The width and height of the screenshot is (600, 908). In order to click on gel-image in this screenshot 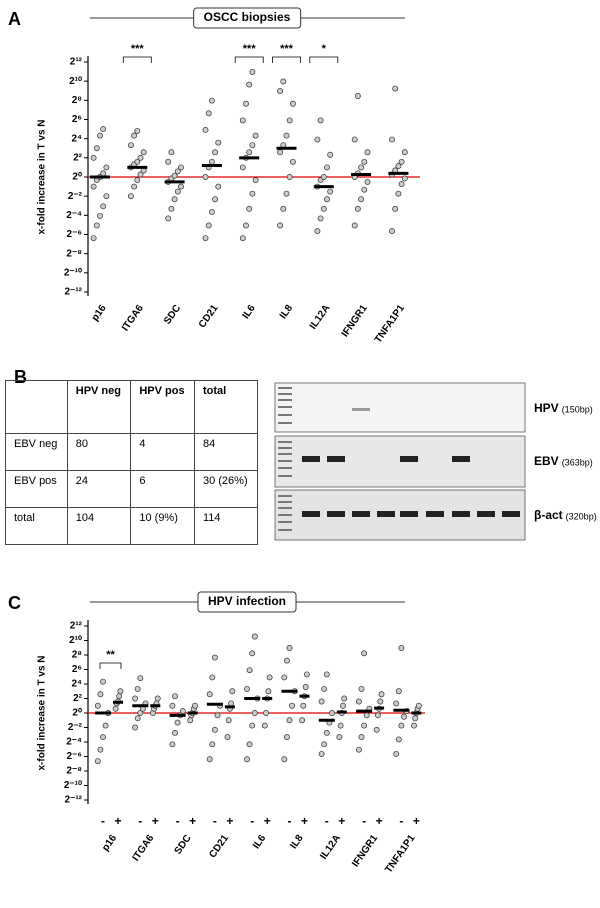, I will do `click(400, 461)`.